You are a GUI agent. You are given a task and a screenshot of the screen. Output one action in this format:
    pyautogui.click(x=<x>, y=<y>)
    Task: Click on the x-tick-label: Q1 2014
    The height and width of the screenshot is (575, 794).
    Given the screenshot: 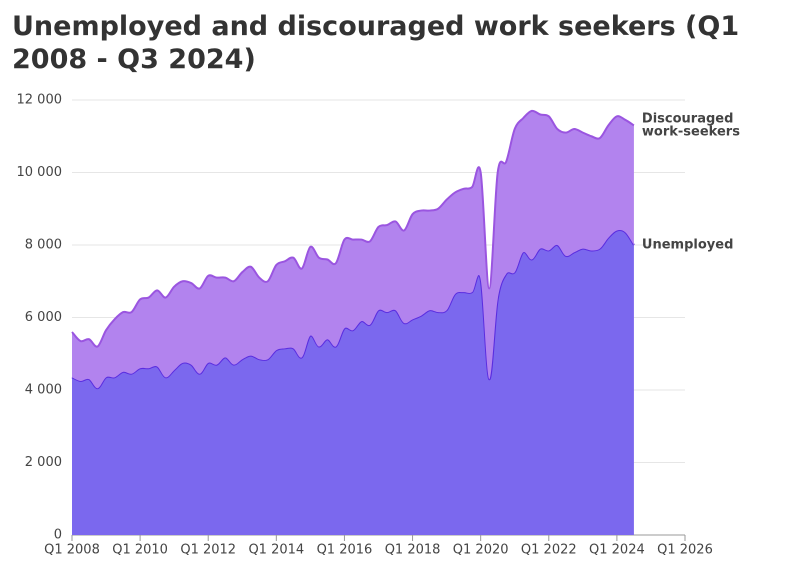 What is the action you would take?
    pyautogui.click(x=276, y=550)
    